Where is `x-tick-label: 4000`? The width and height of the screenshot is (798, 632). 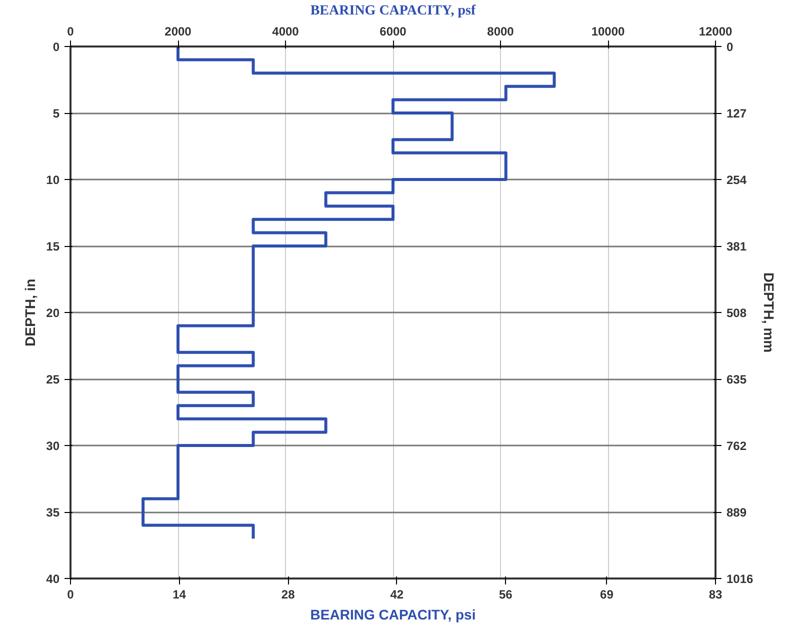 x-tick-label: 4000 is located at coordinates (286, 31).